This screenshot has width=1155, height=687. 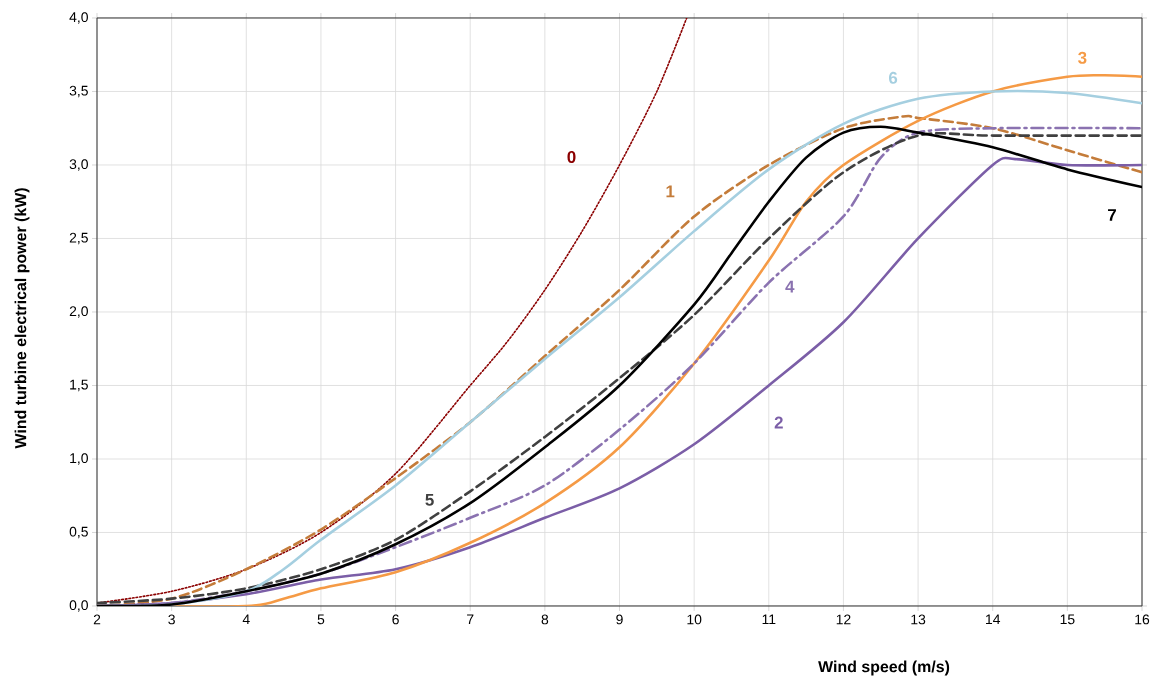 I want to click on series-label: 5, so click(x=429, y=499).